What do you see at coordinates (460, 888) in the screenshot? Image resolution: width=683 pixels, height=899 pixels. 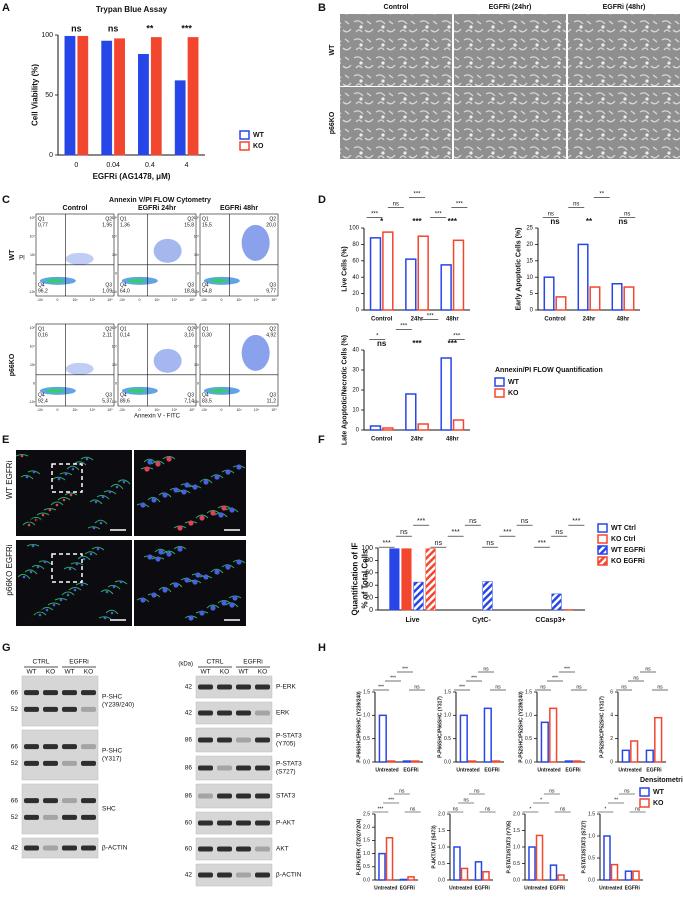 I see `x-tick-label: Untreated` at bounding box center [460, 888].